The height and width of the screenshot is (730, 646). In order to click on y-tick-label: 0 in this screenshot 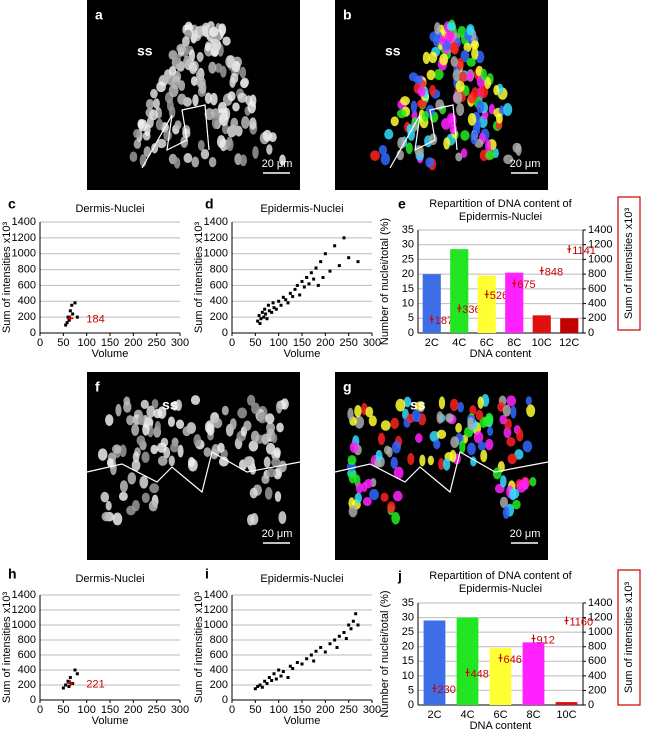, I will do `click(411, 705)`.